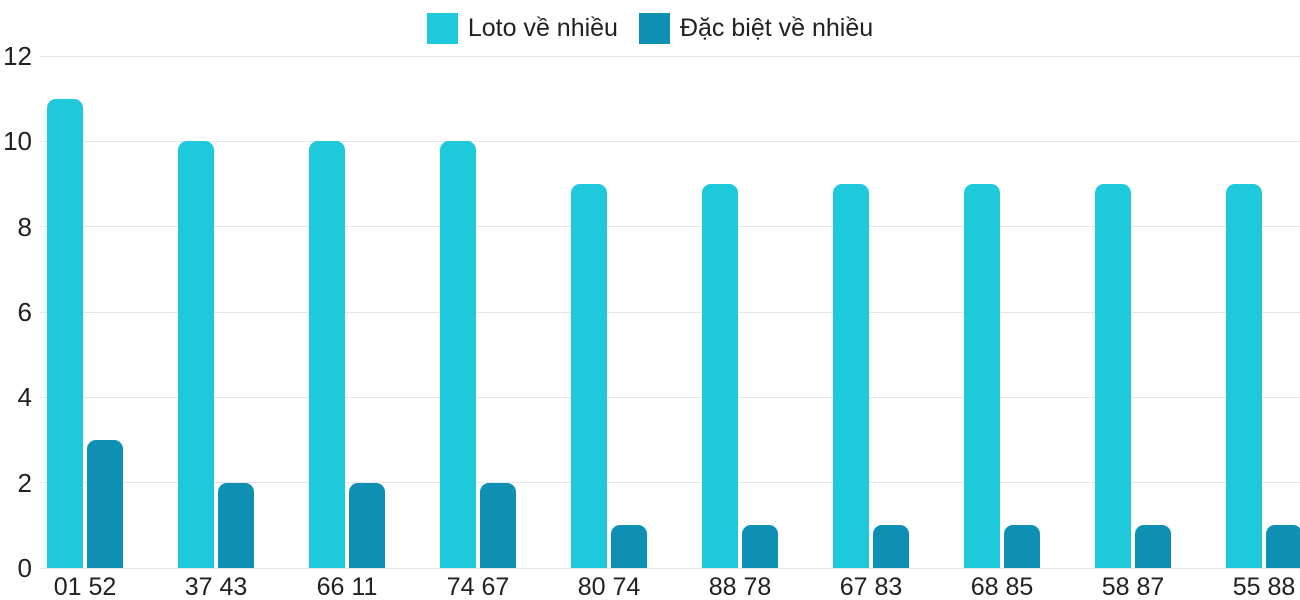 The image size is (1300, 600). Describe the element at coordinates (871, 586) in the screenshot. I see `x-axis-category-label: 67 83` at that location.